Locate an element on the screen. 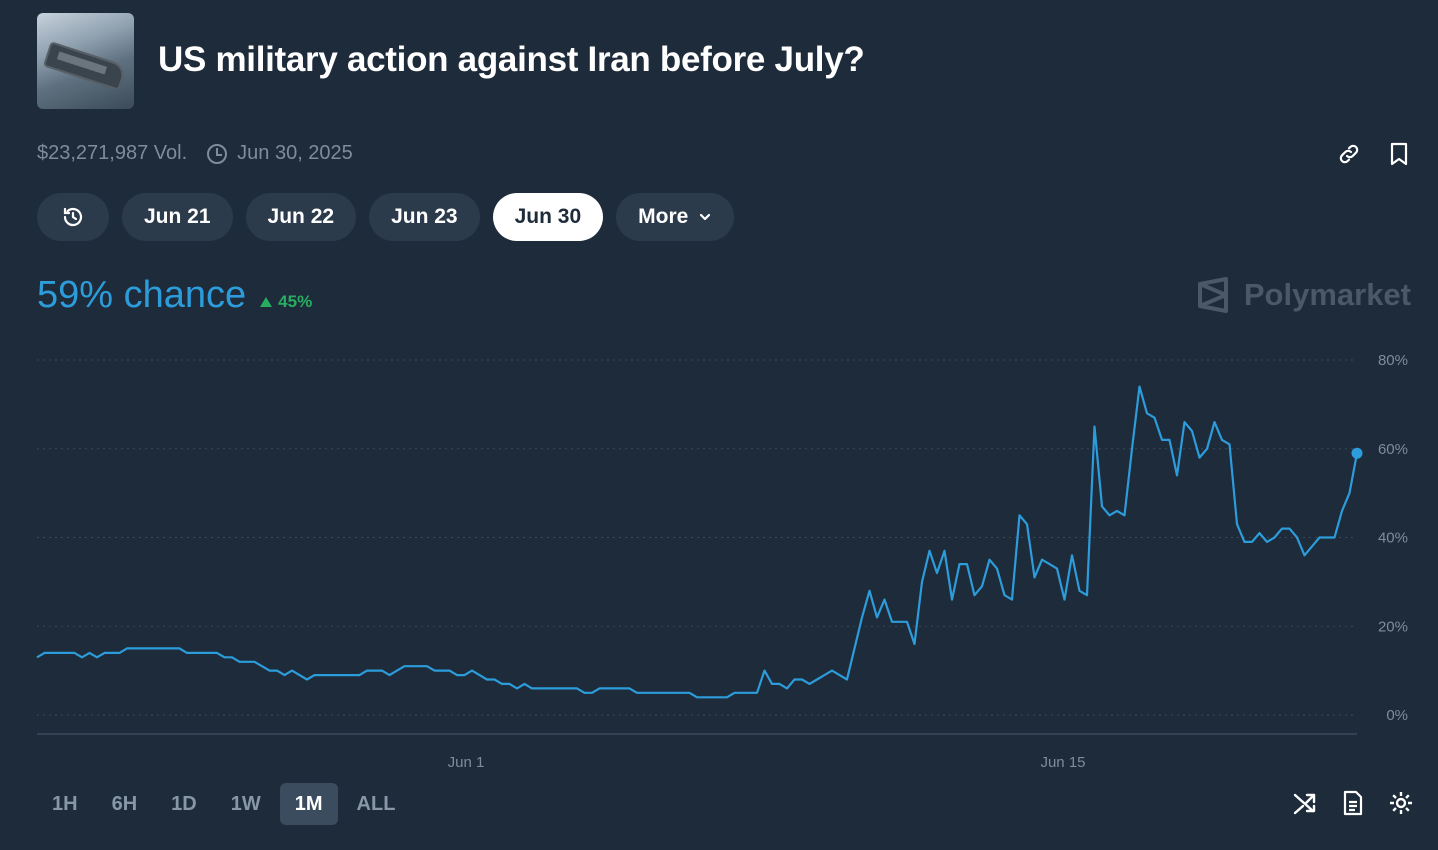  tab-jun-30: Jun 30 is located at coordinates (548, 217).